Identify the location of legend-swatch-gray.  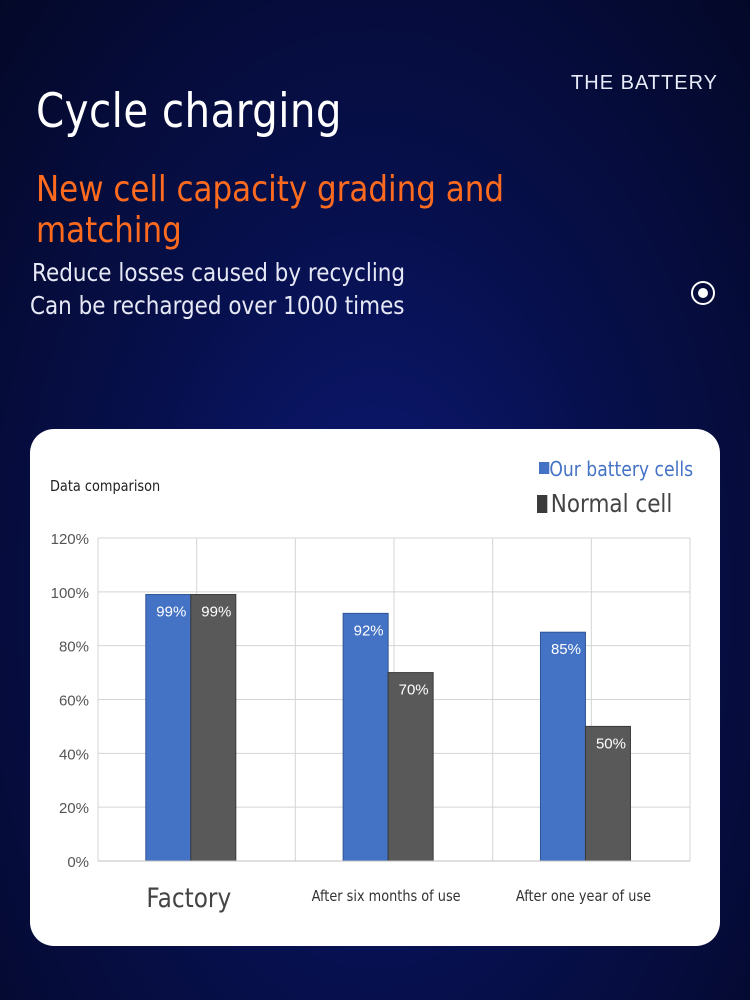
(542, 504).